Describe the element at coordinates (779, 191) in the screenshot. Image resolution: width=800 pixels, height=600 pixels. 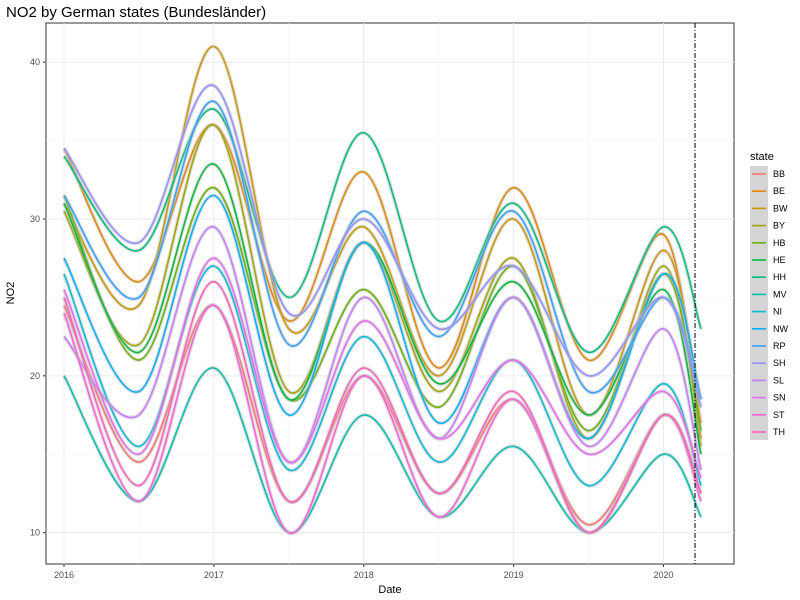
I see `legend-label-be: BE` at that location.